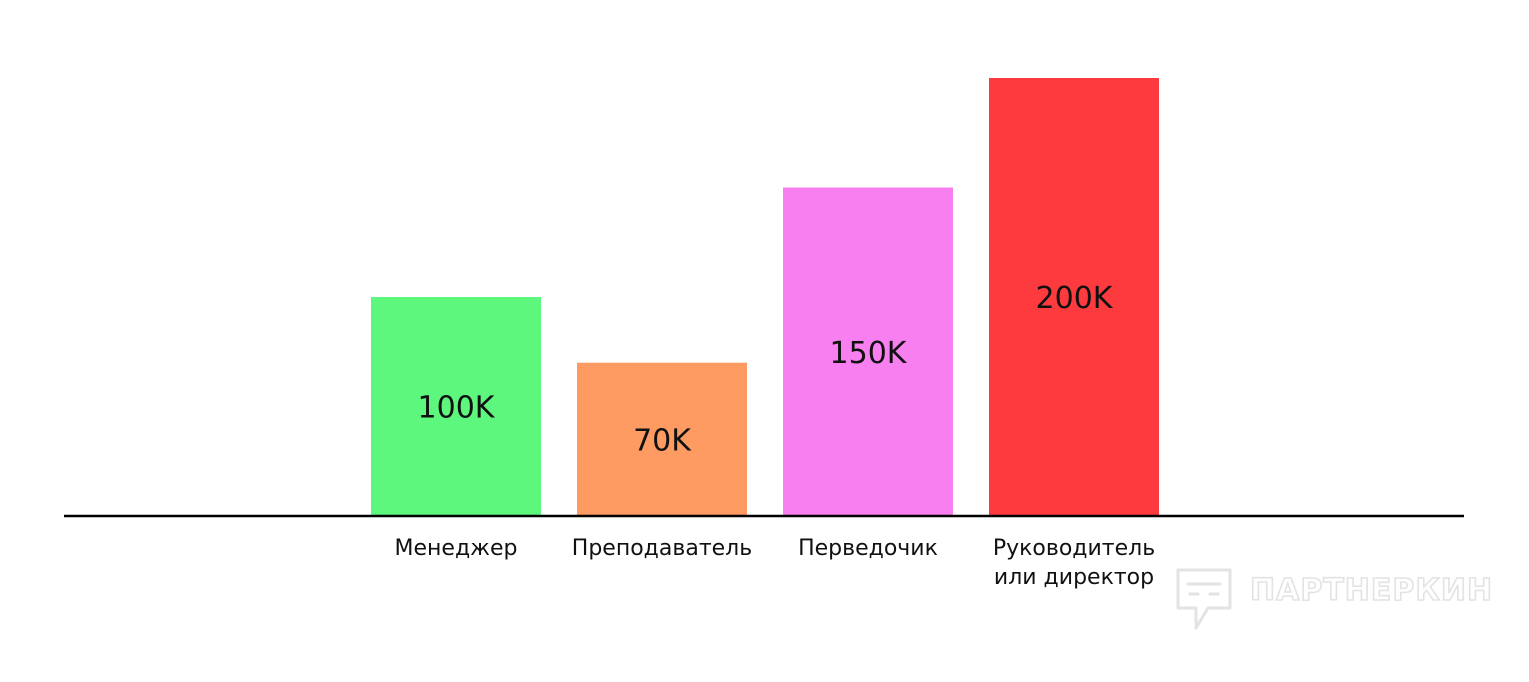  I want to click on category-label-line: Преподаватель, so click(662, 548).